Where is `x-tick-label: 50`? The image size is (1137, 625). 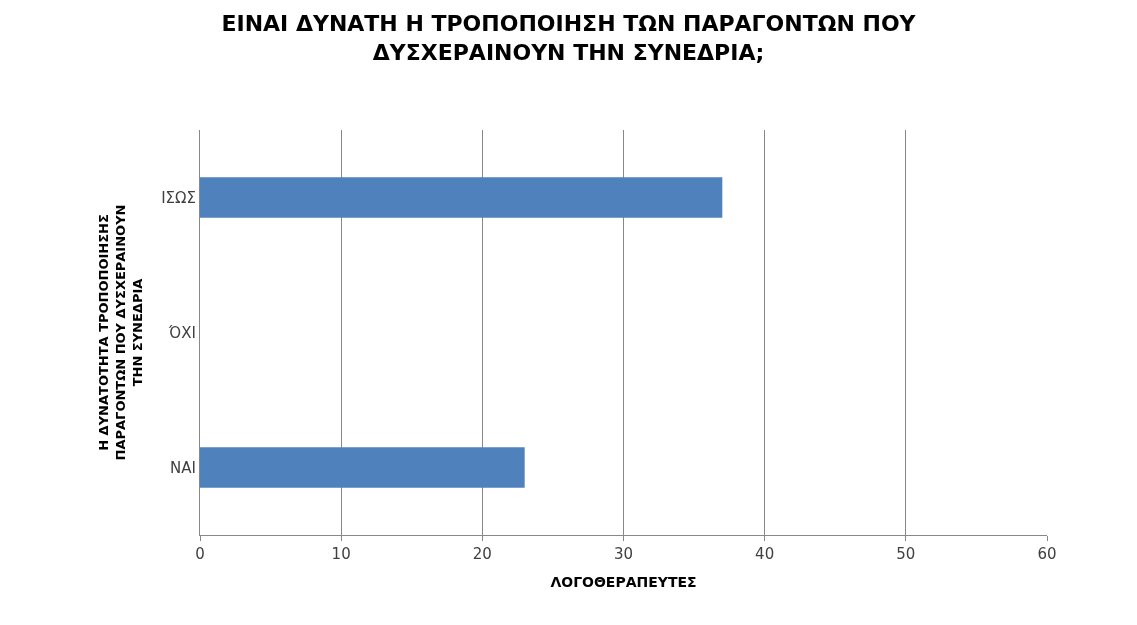 x-tick-label: 50 is located at coordinates (906, 554).